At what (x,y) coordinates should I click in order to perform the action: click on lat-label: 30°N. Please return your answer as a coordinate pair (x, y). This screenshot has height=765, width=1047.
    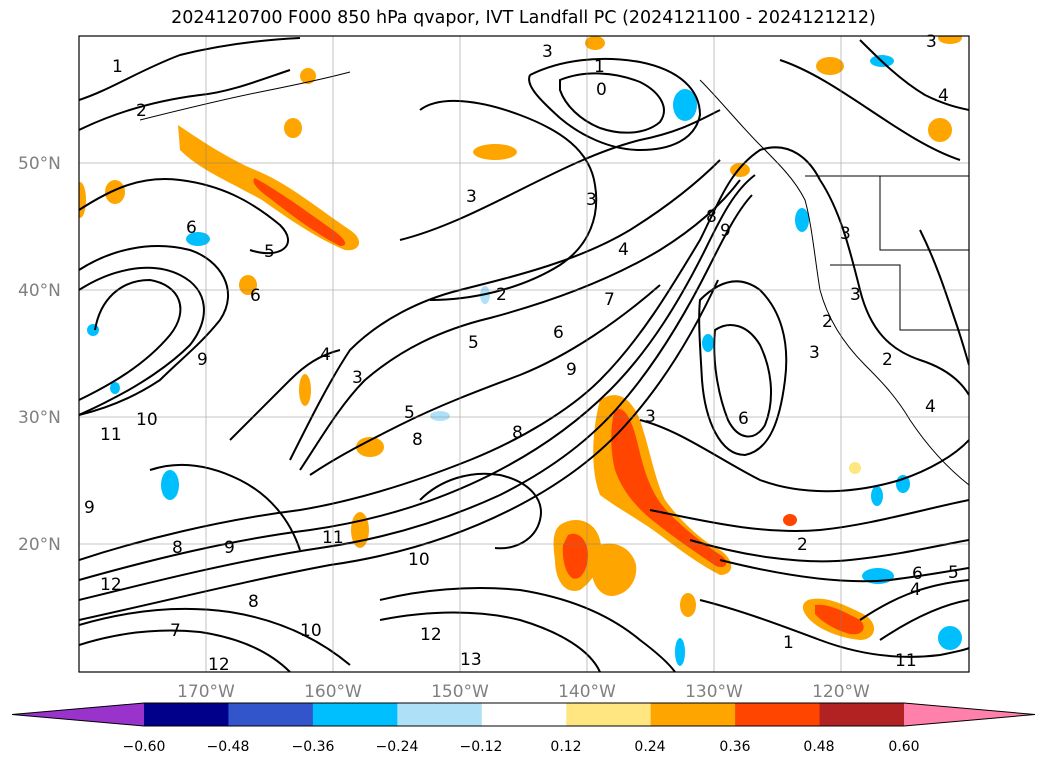
    Looking at the image, I should click on (39, 418).